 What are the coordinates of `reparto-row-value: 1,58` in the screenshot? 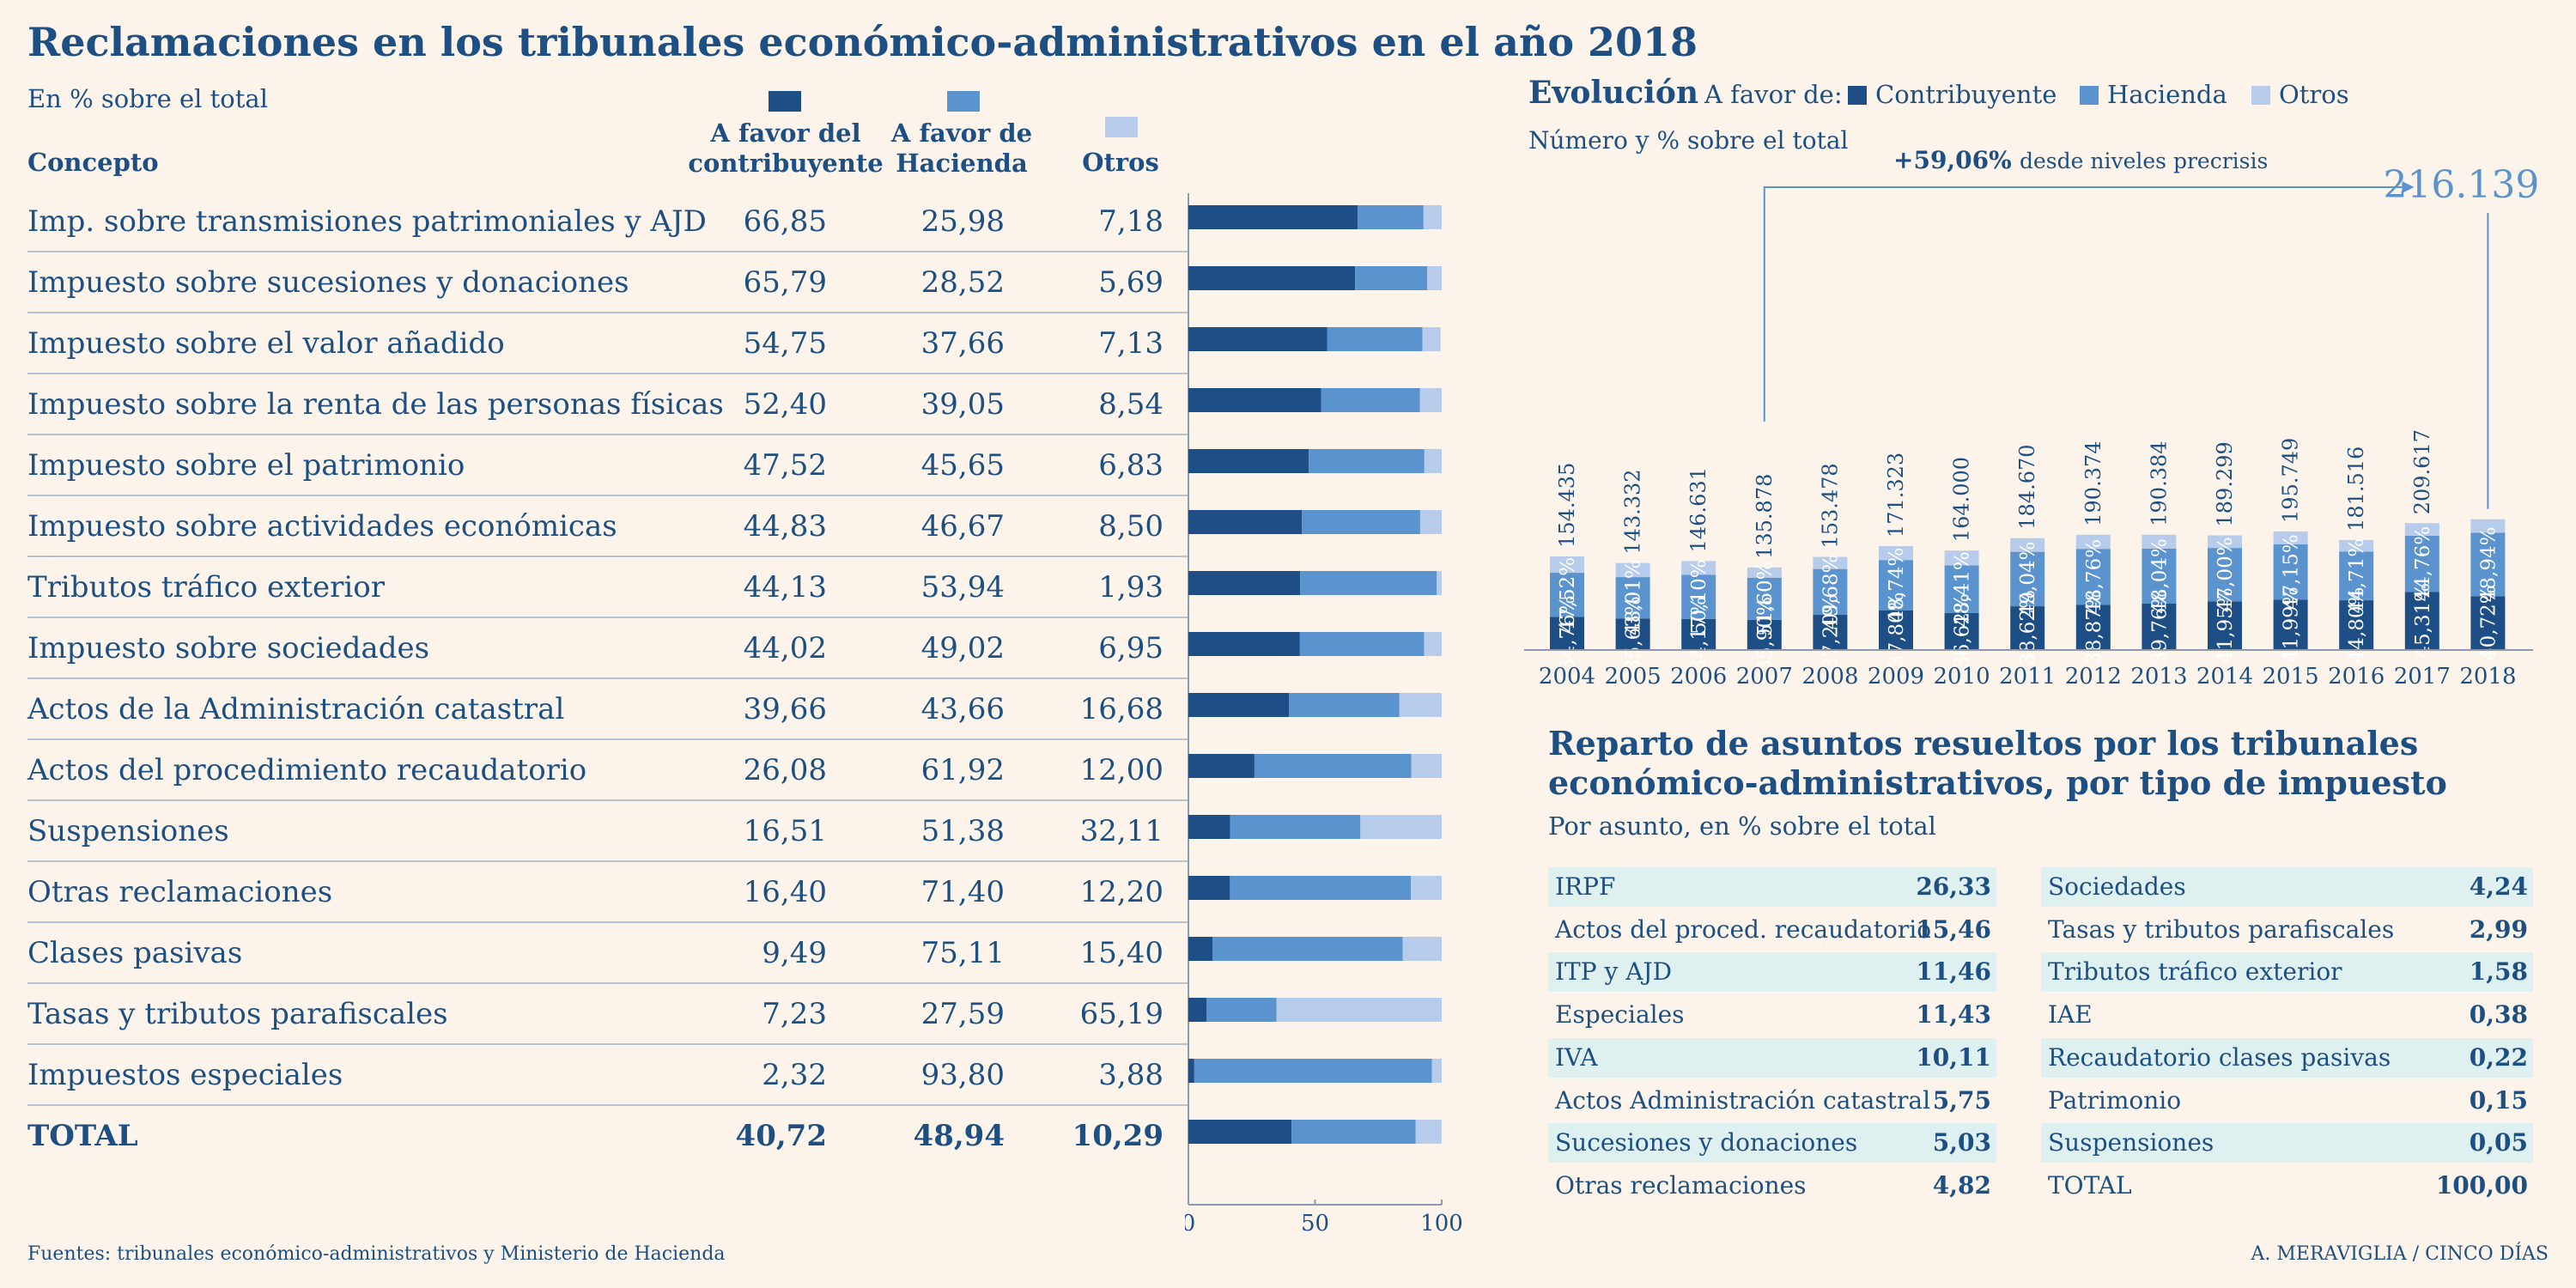 It's located at (2499, 972).